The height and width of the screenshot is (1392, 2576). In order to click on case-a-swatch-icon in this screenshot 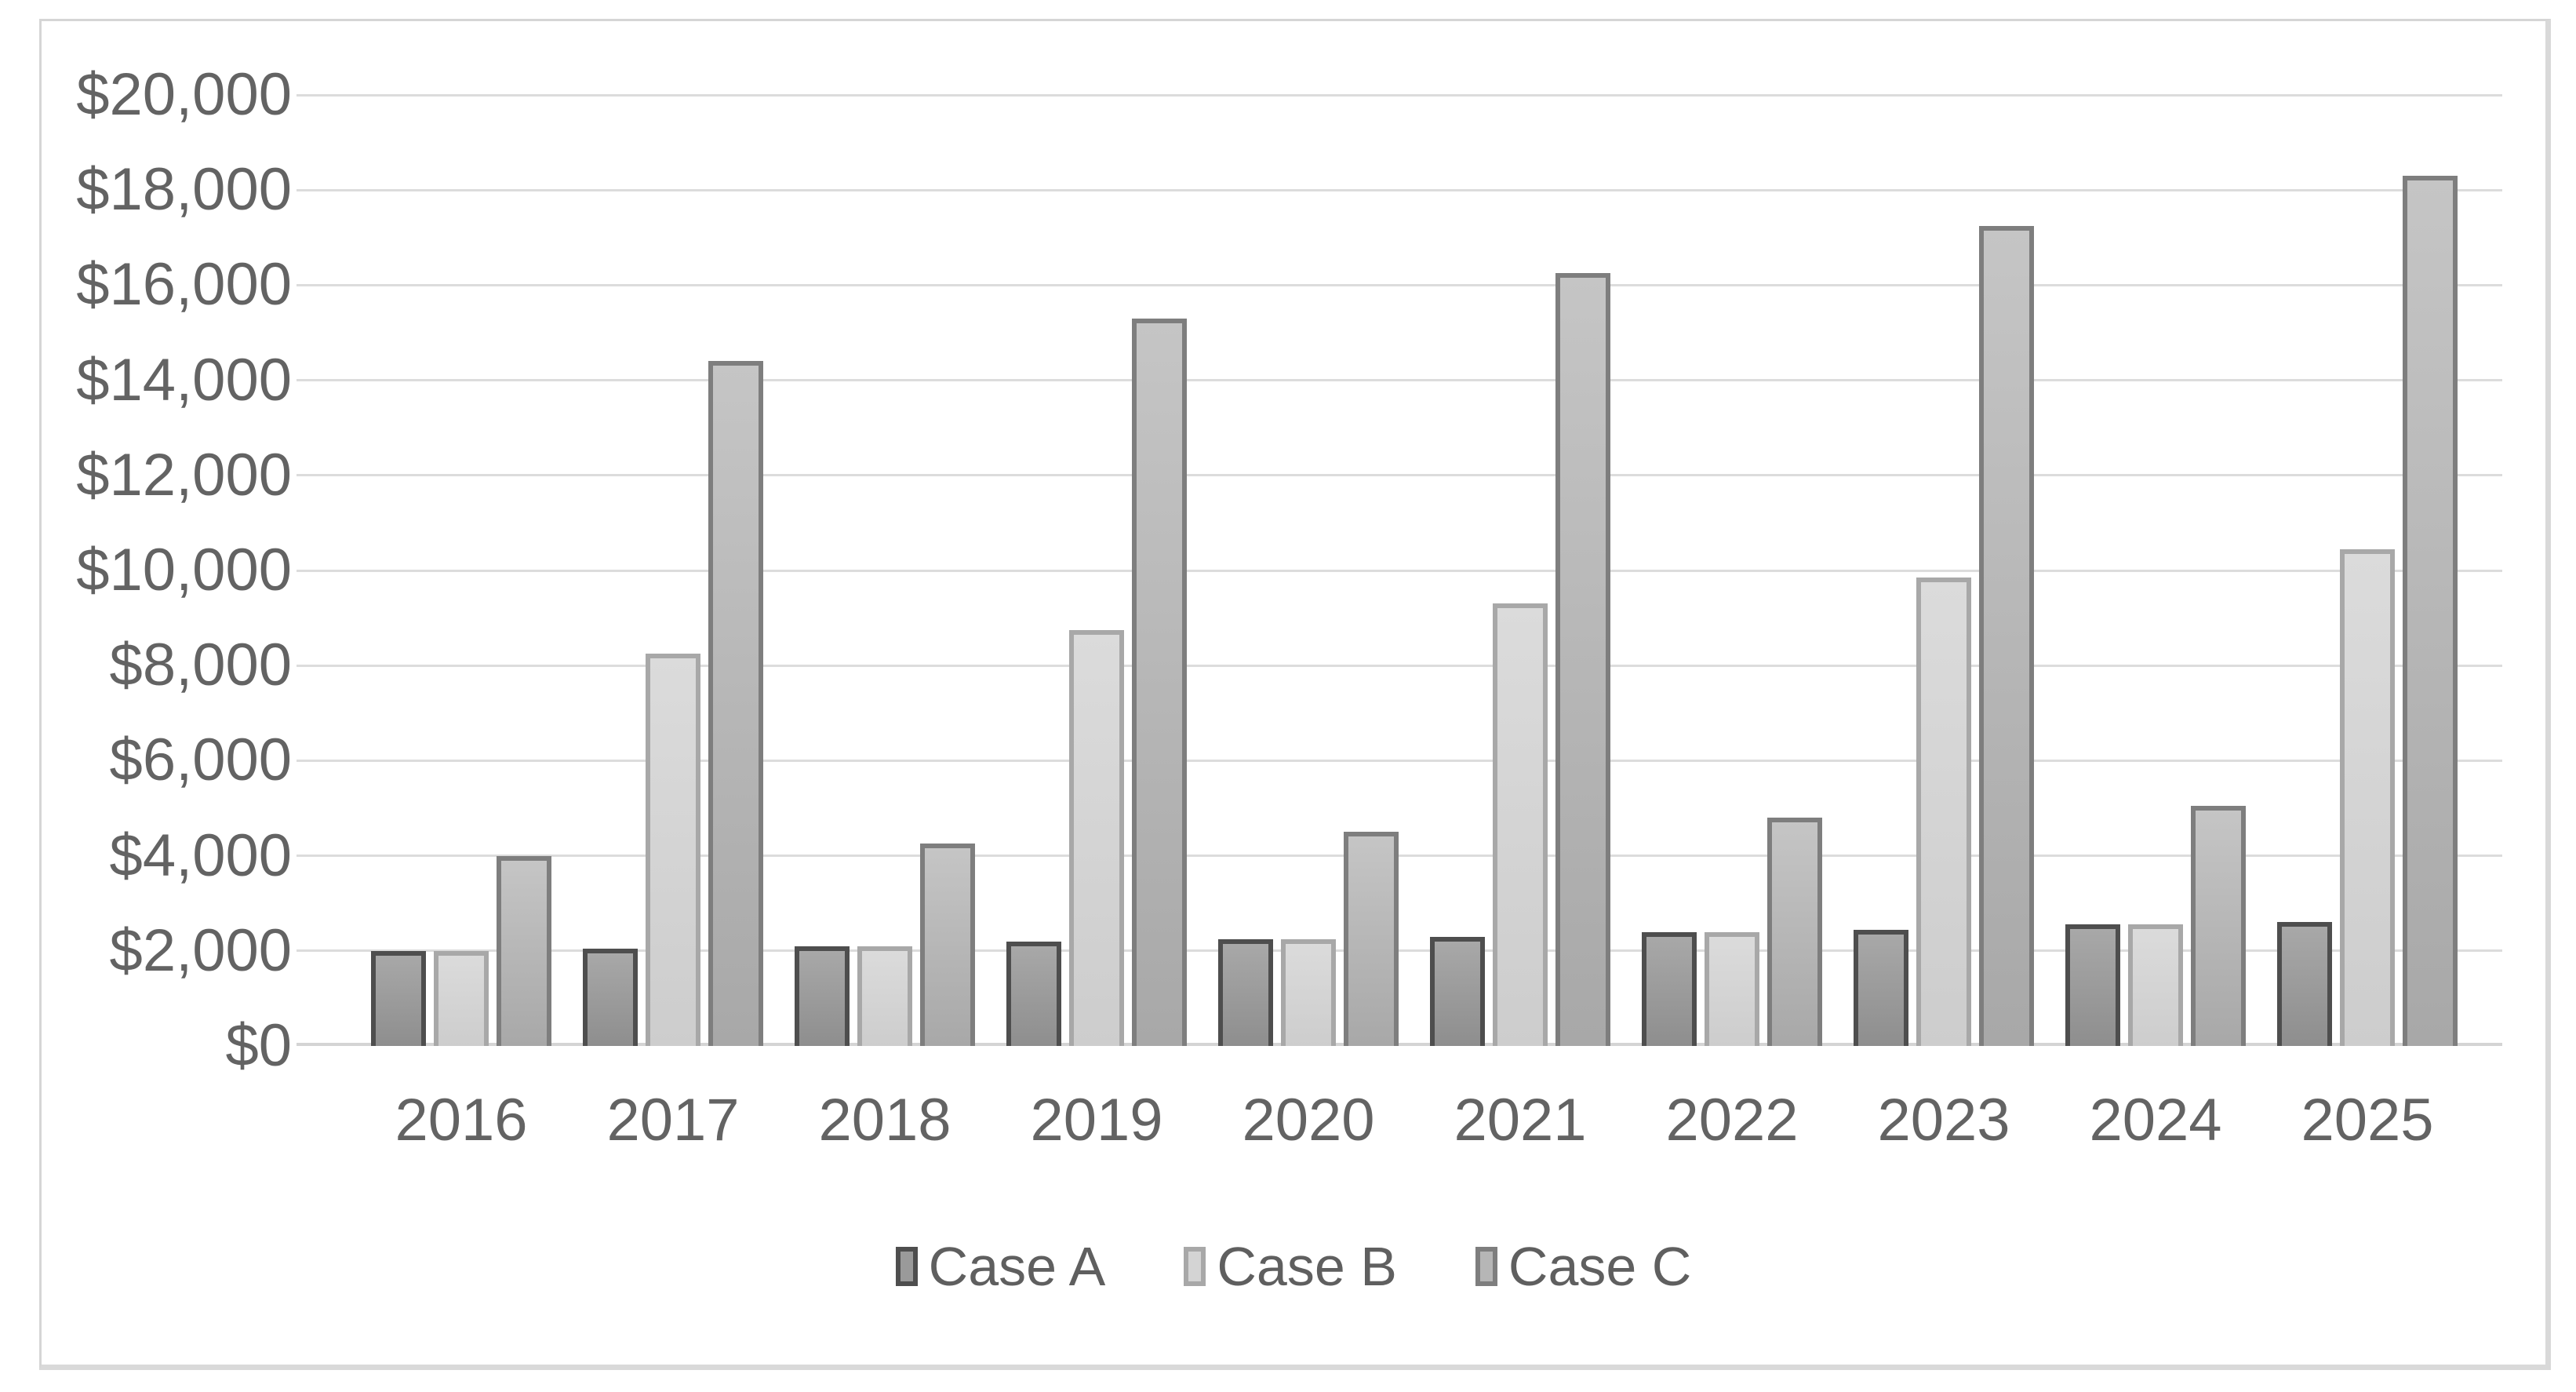, I will do `click(906, 1266)`.